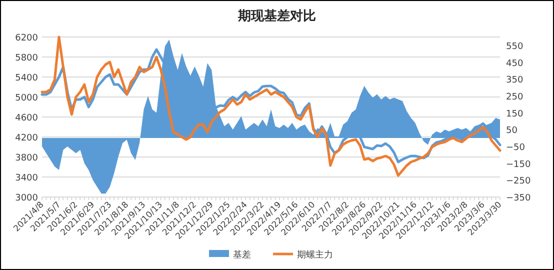  I want to click on chart-title: 期现基差对比, so click(276, 16).